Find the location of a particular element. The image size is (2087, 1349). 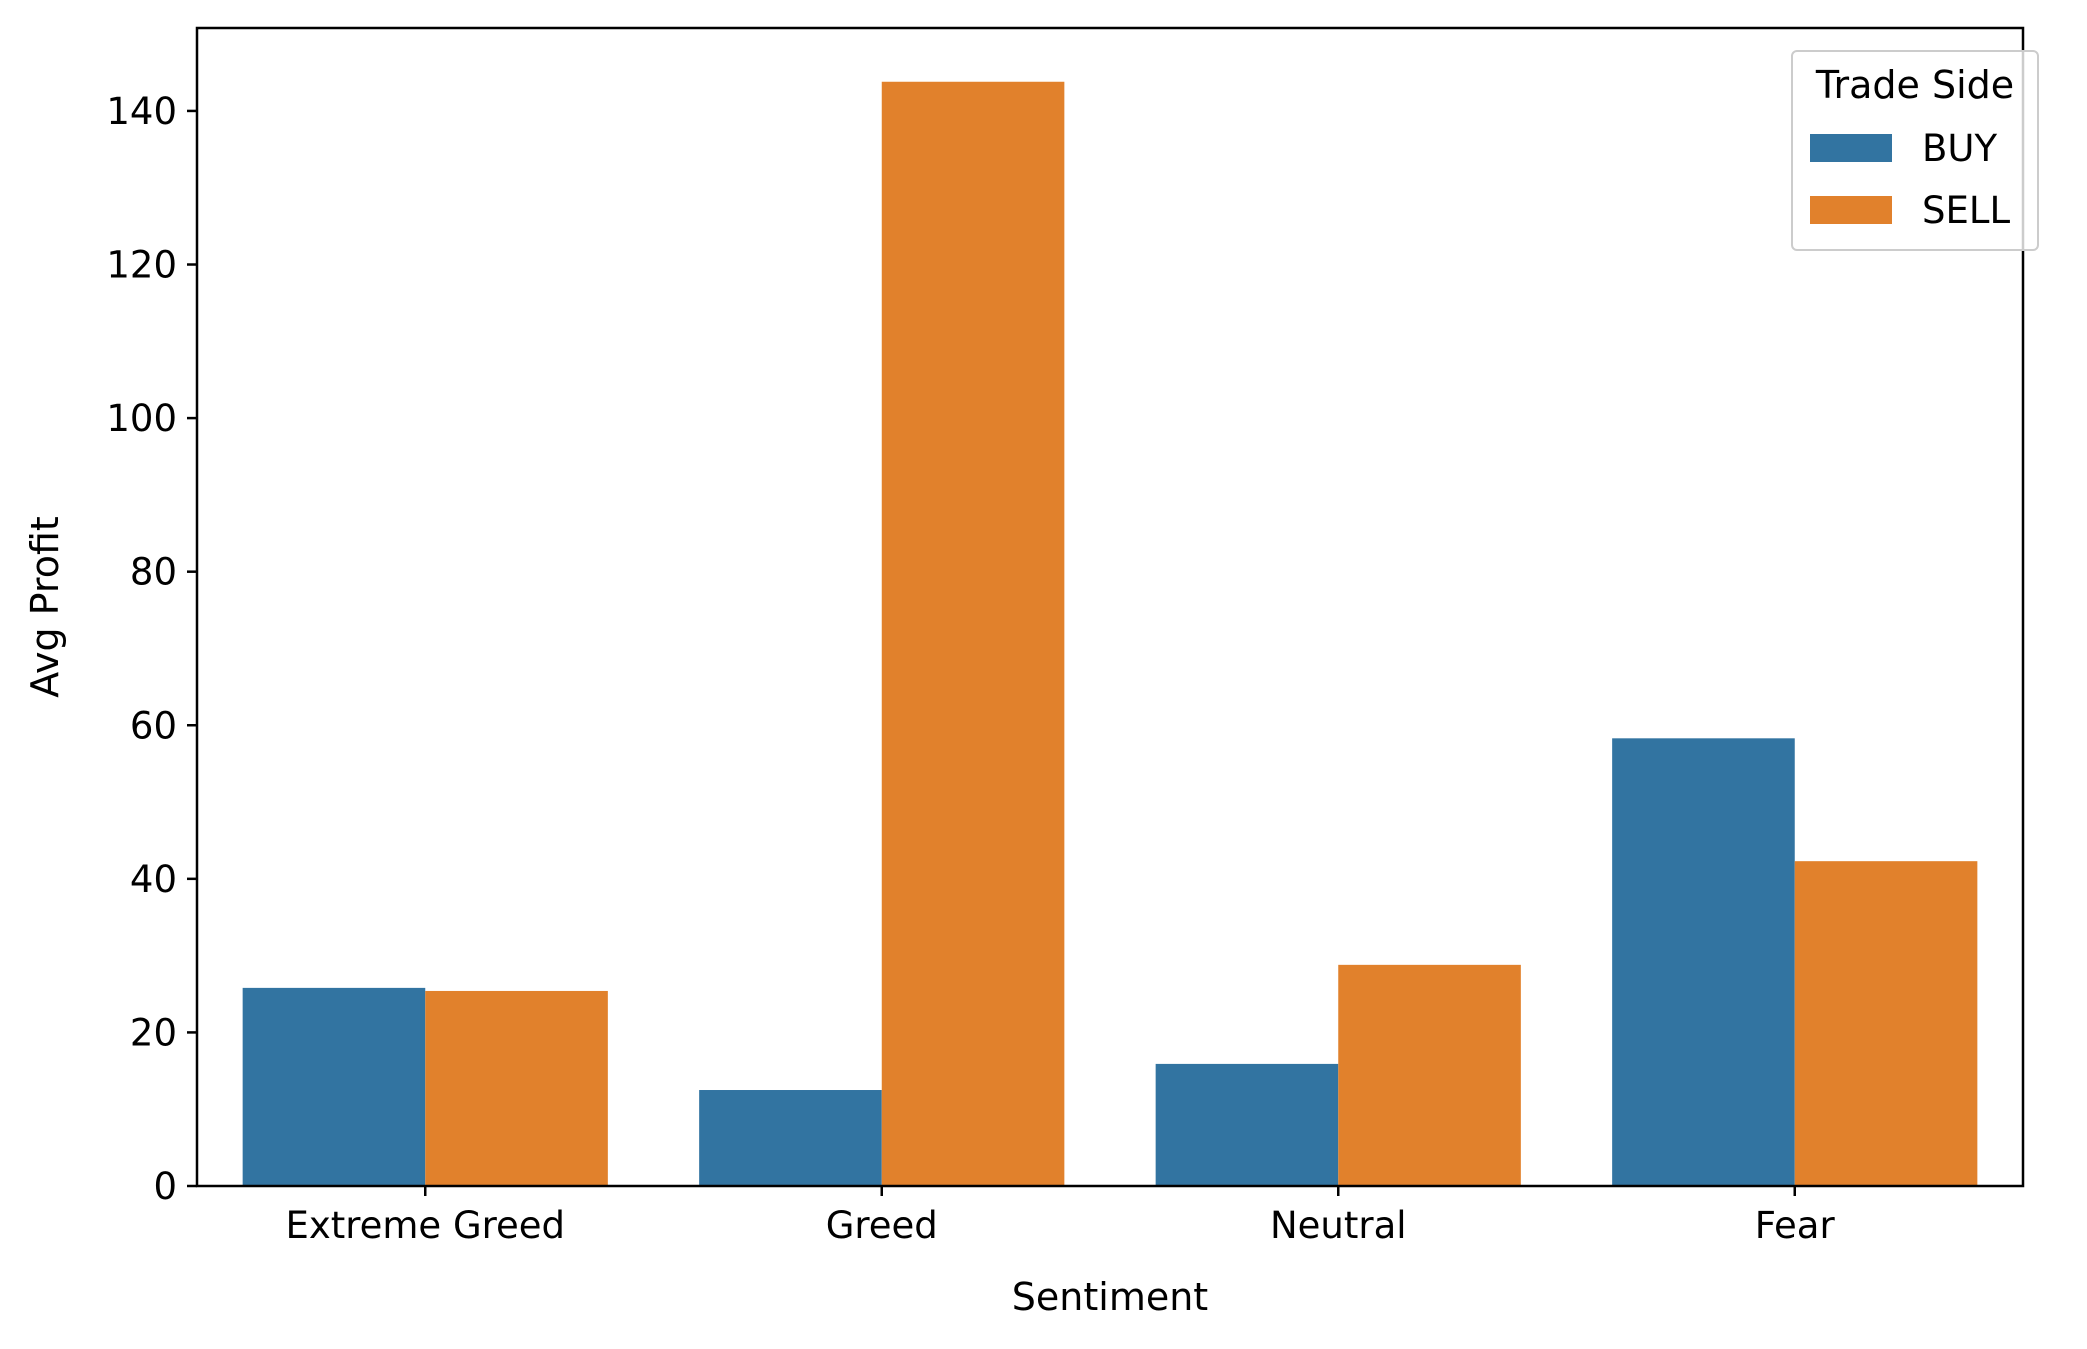

legend: Trade Side BUY SELL is located at coordinates (1915, 150).